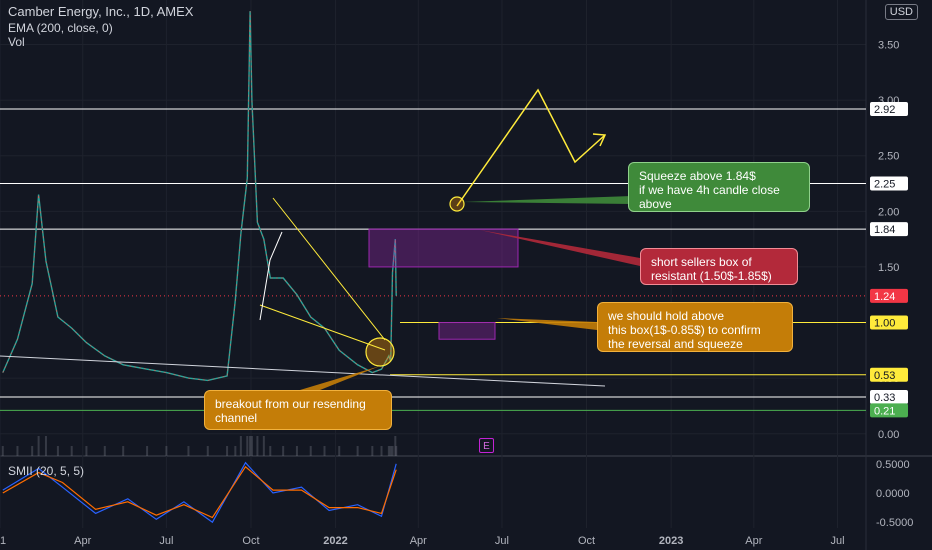 Image resolution: width=932 pixels, height=550 pixels. Describe the element at coordinates (884, 110) in the screenshot. I see `price-badge-label: 2.92` at that location.